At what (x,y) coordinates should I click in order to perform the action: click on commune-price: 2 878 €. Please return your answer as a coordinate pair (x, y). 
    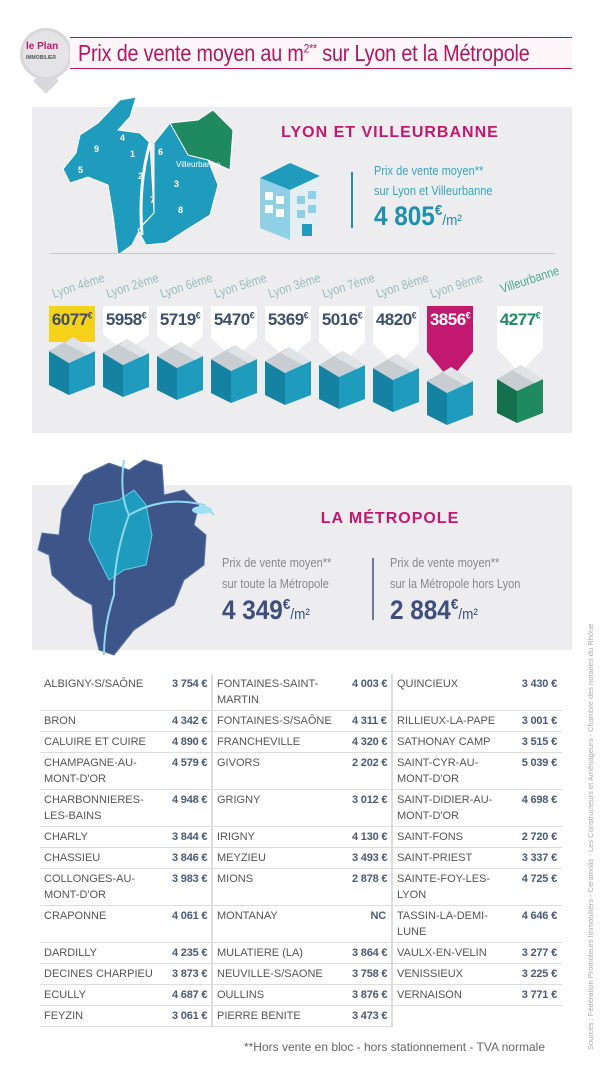
    Looking at the image, I should click on (370, 887).